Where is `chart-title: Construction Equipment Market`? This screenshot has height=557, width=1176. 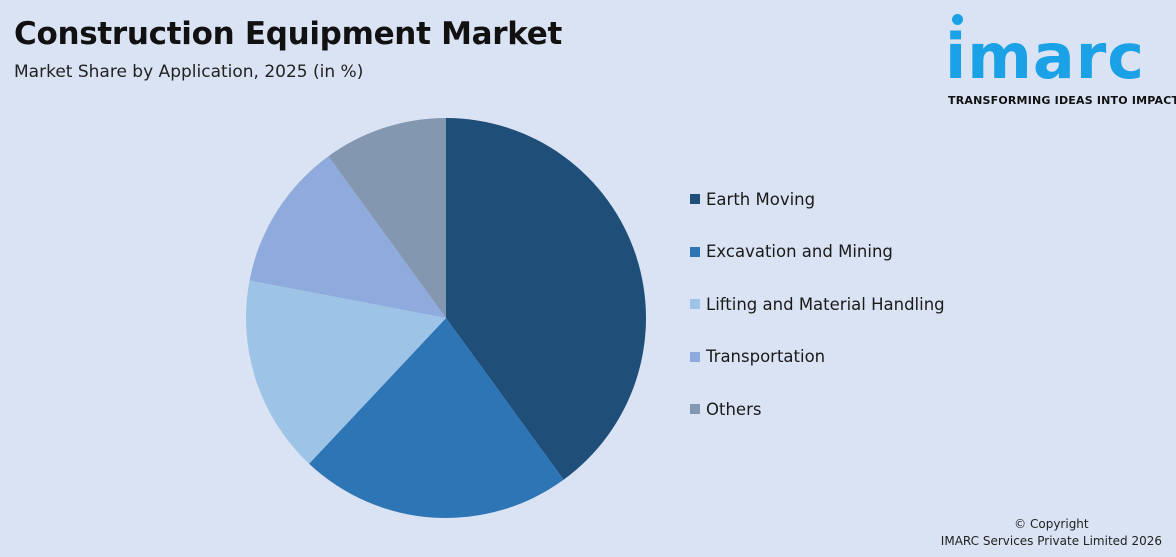 chart-title: Construction Equipment Market is located at coordinates (288, 34).